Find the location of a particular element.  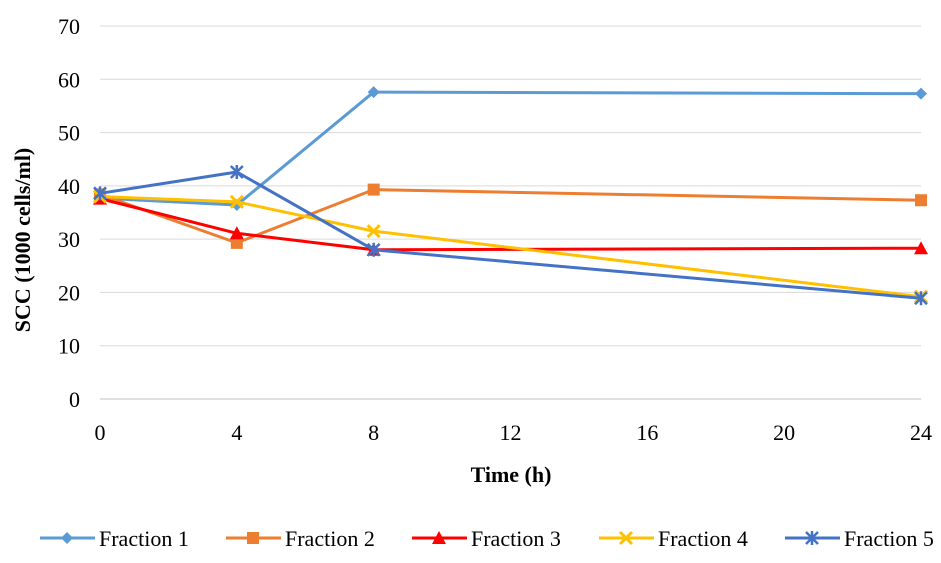

legend-item: Fraction 4 is located at coordinates (673, 538).